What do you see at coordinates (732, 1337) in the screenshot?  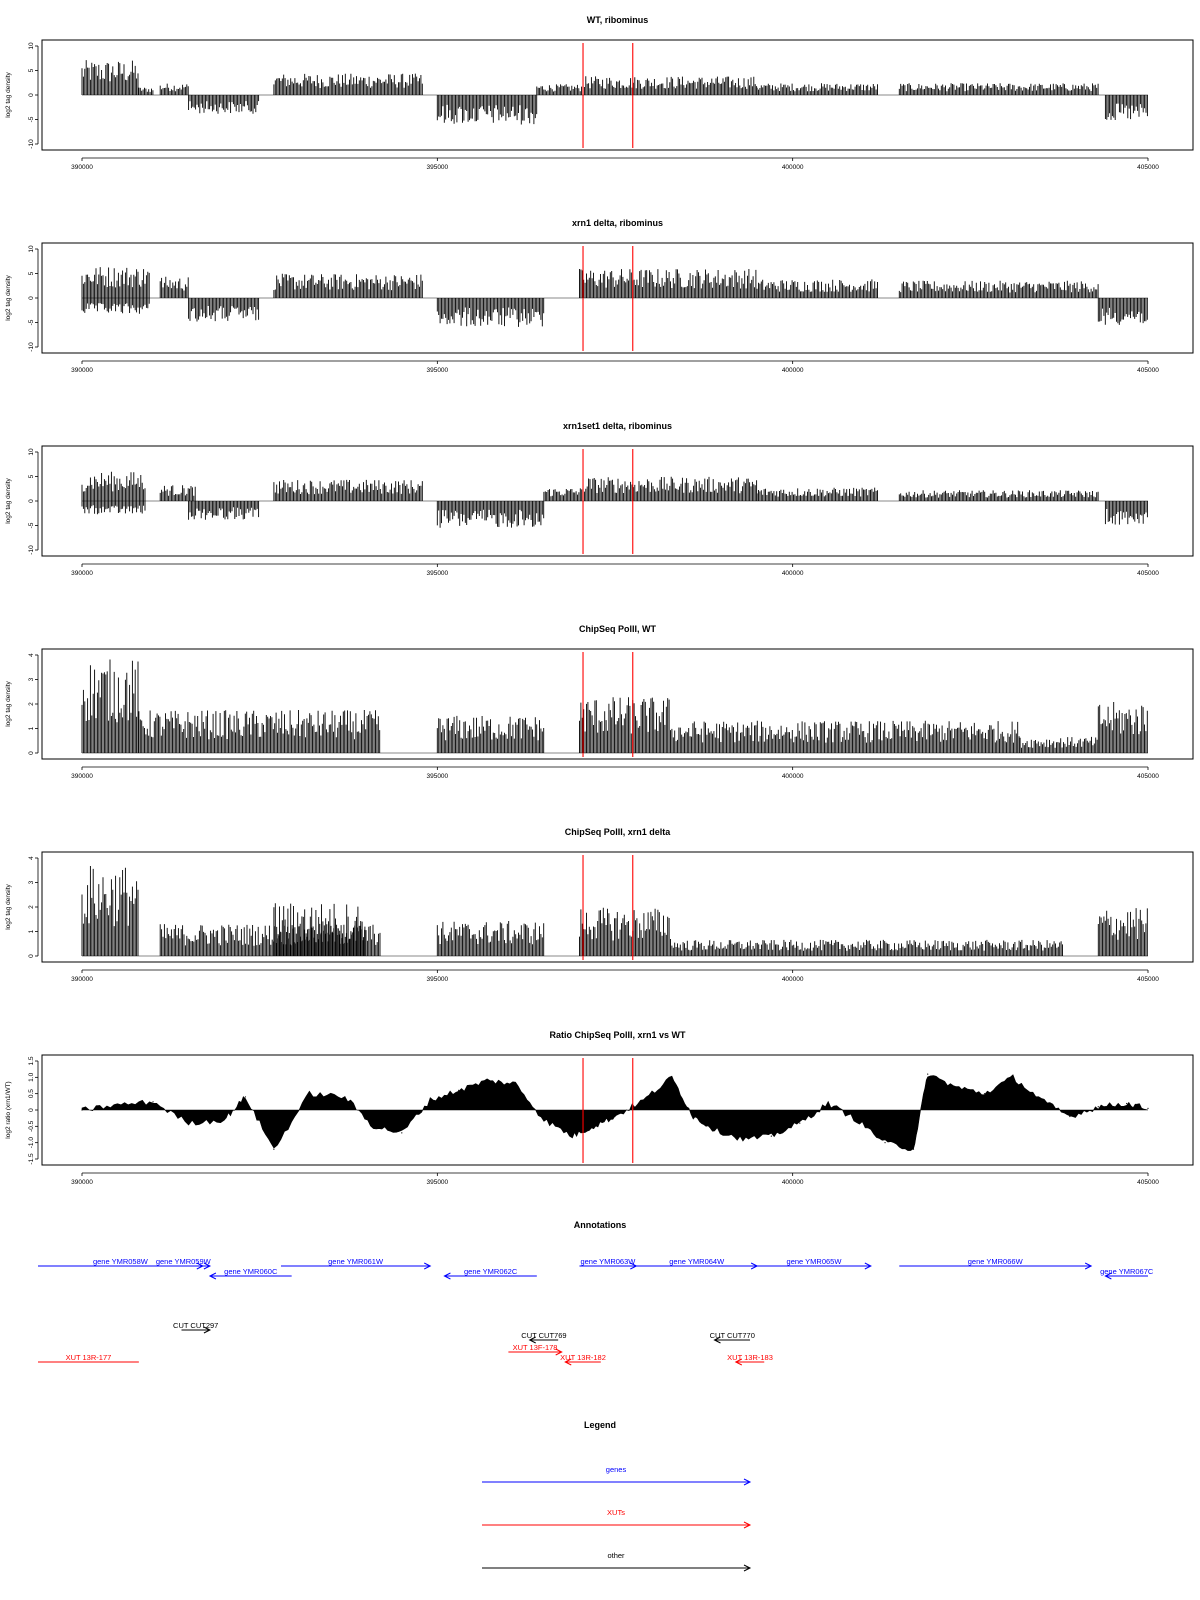 I see `annotation-other: CUT CUT770` at bounding box center [732, 1337].